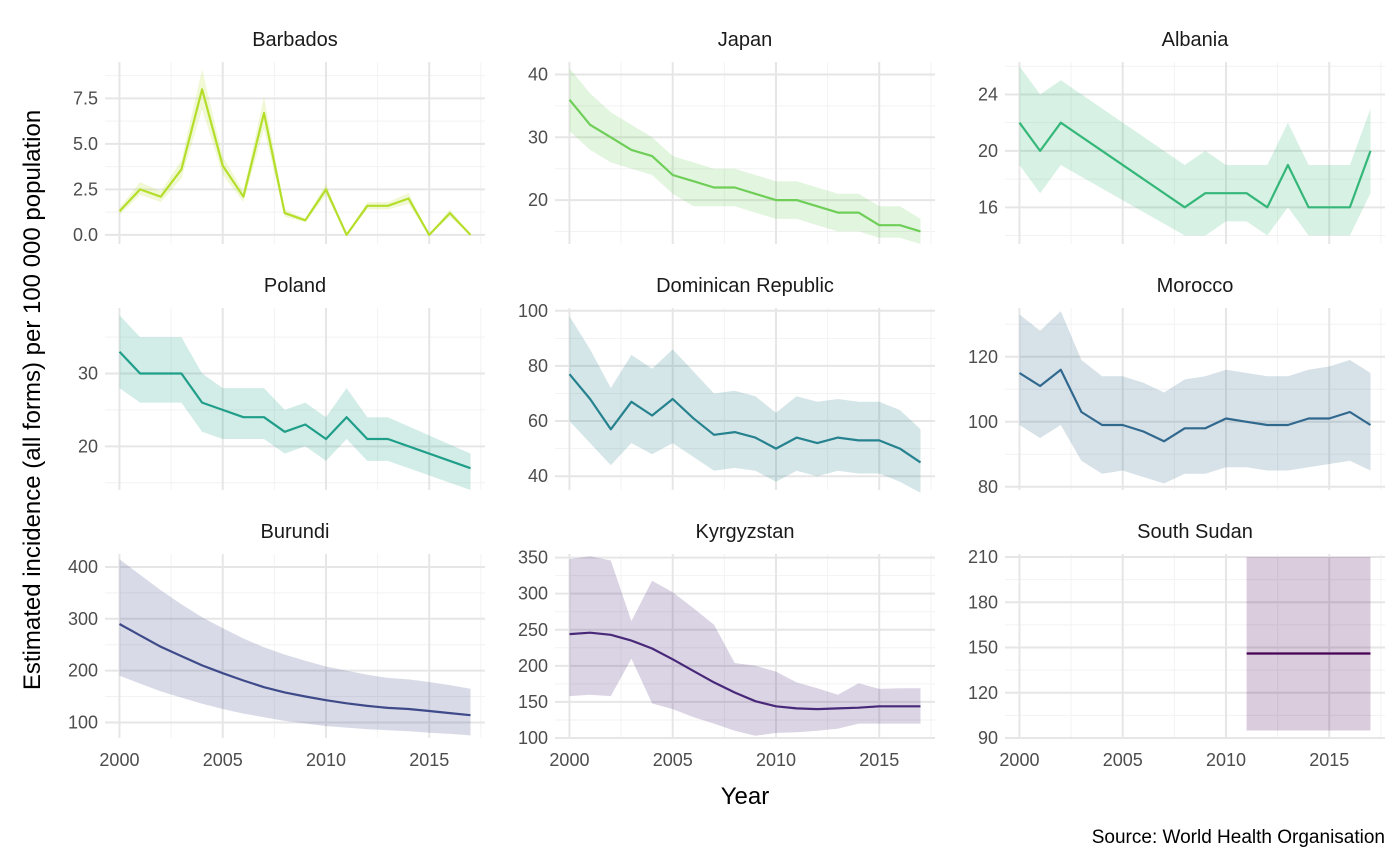 This screenshot has width=1400, height=866. What do you see at coordinates (538, 421) in the screenshot?
I see `y-tick-label: 60` at bounding box center [538, 421].